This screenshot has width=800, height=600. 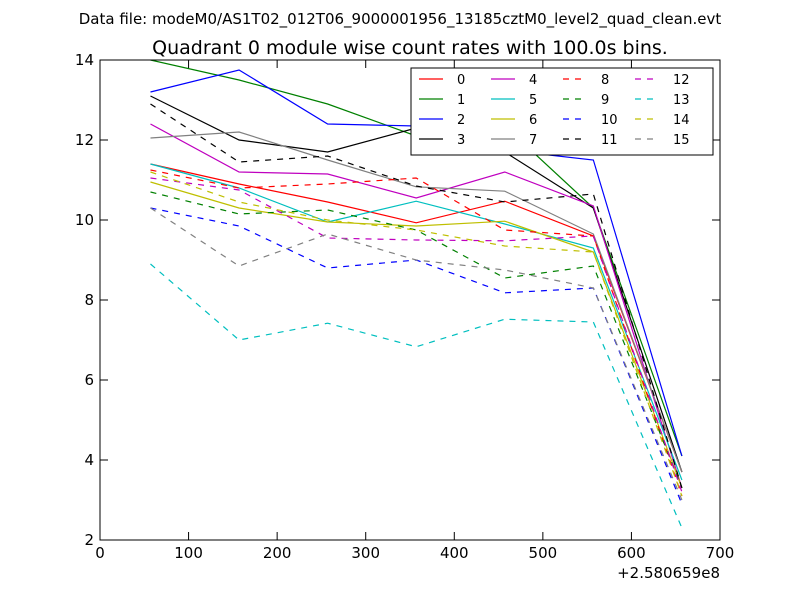 What do you see at coordinates (681, 100) in the screenshot?
I see `legend-label-13: 13` at bounding box center [681, 100].